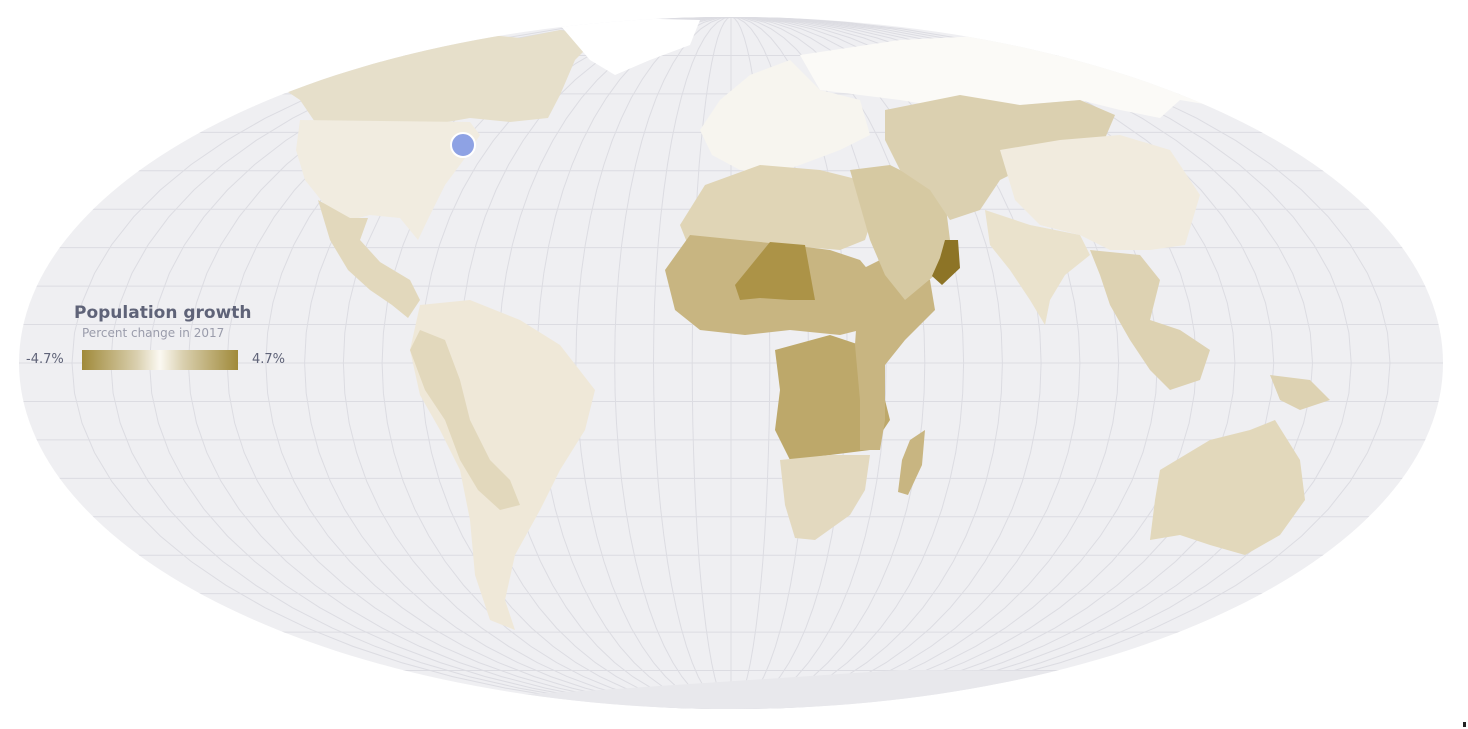 The height and width of the screenshot is (729, 1468). Describe the element at coordinates (163, 313) in the screenshot. I see `legend-title: Population growth` at that location.